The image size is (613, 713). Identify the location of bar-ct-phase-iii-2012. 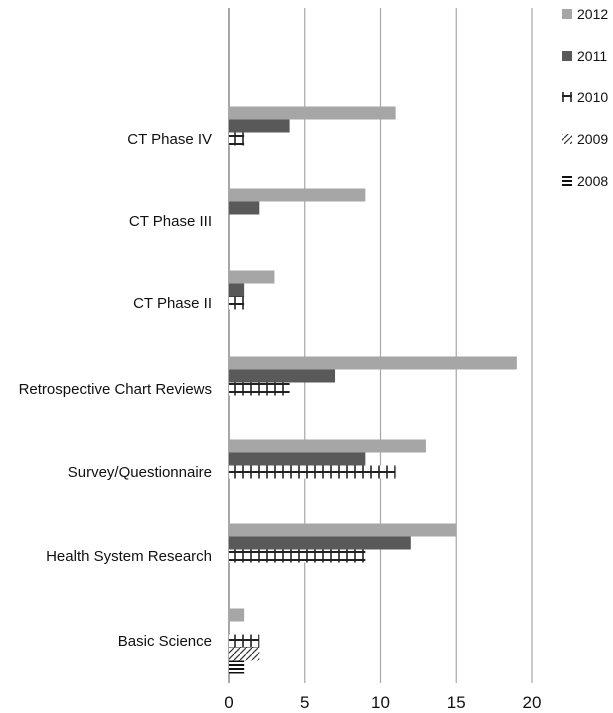
(297, 195).